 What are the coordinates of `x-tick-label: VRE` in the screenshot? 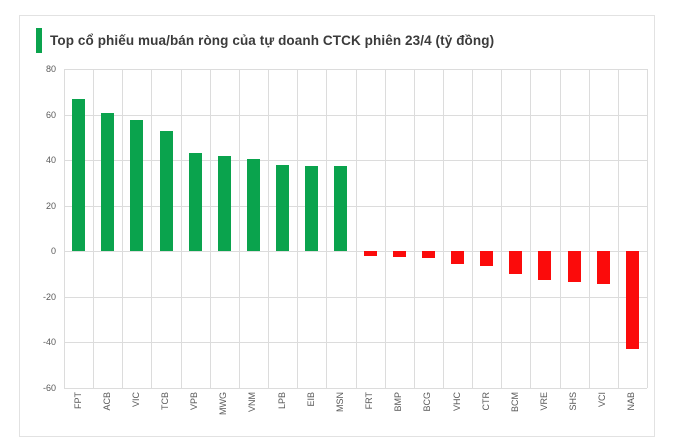 It's located at (543, 401).